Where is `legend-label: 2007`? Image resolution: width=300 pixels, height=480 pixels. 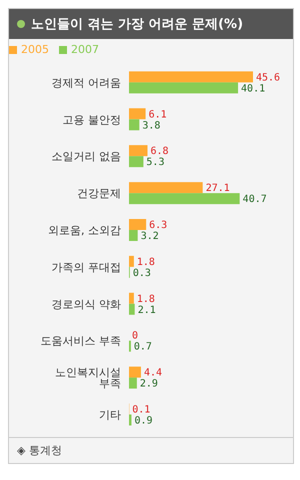
legend-label: 2007 is located at coordinates (85, 49).